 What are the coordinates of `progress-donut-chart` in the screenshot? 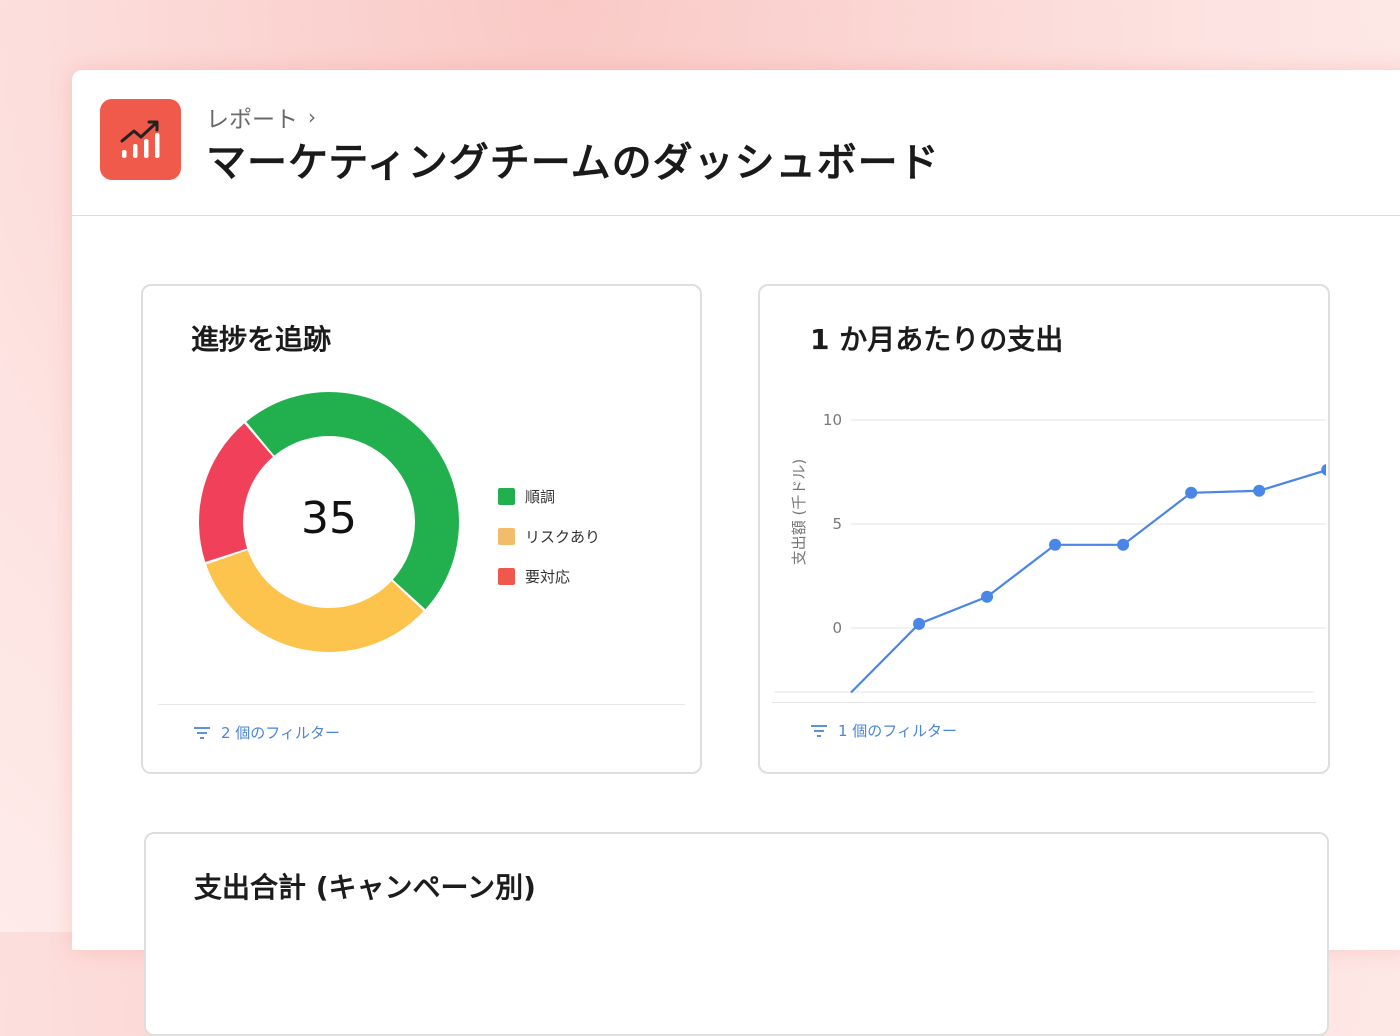 It's located at (329, 522).